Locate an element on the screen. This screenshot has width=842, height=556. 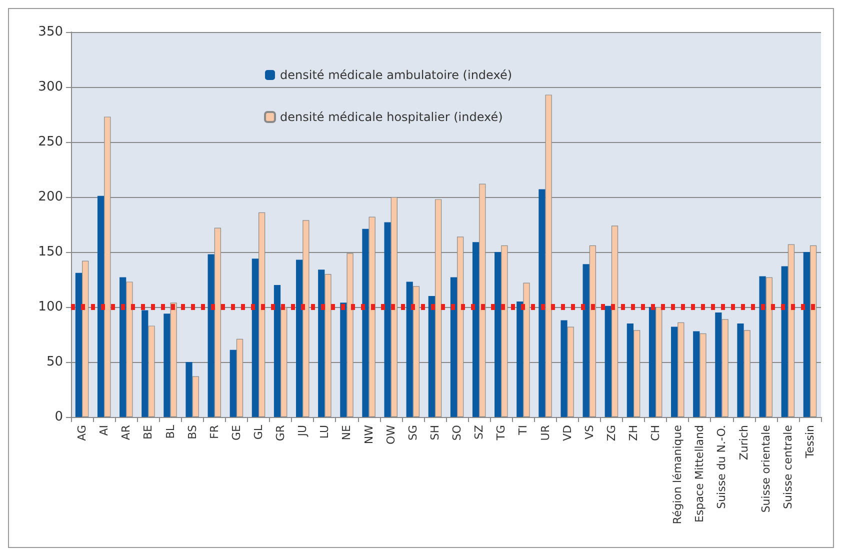
x-tick-label: Zurich is located at coordinates (743, 442).